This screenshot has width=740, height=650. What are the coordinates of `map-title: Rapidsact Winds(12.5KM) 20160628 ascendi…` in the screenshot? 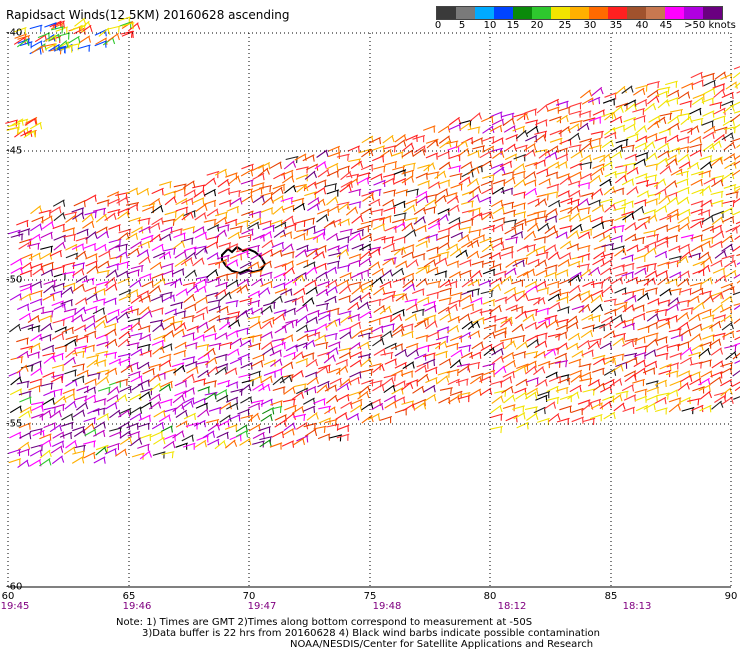 It's located at (148, 15).